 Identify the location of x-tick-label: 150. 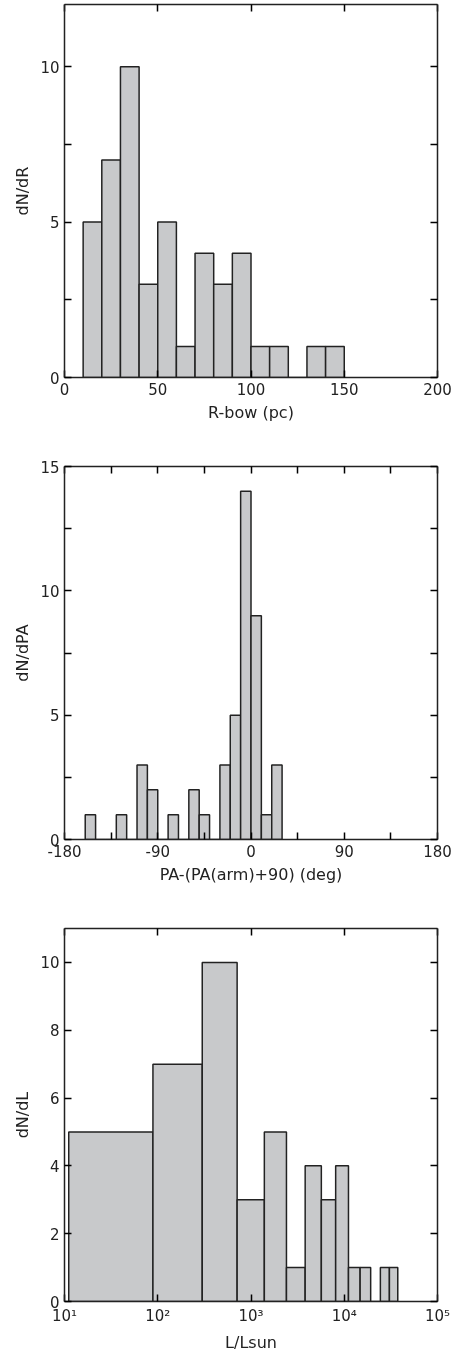
(344, 389).